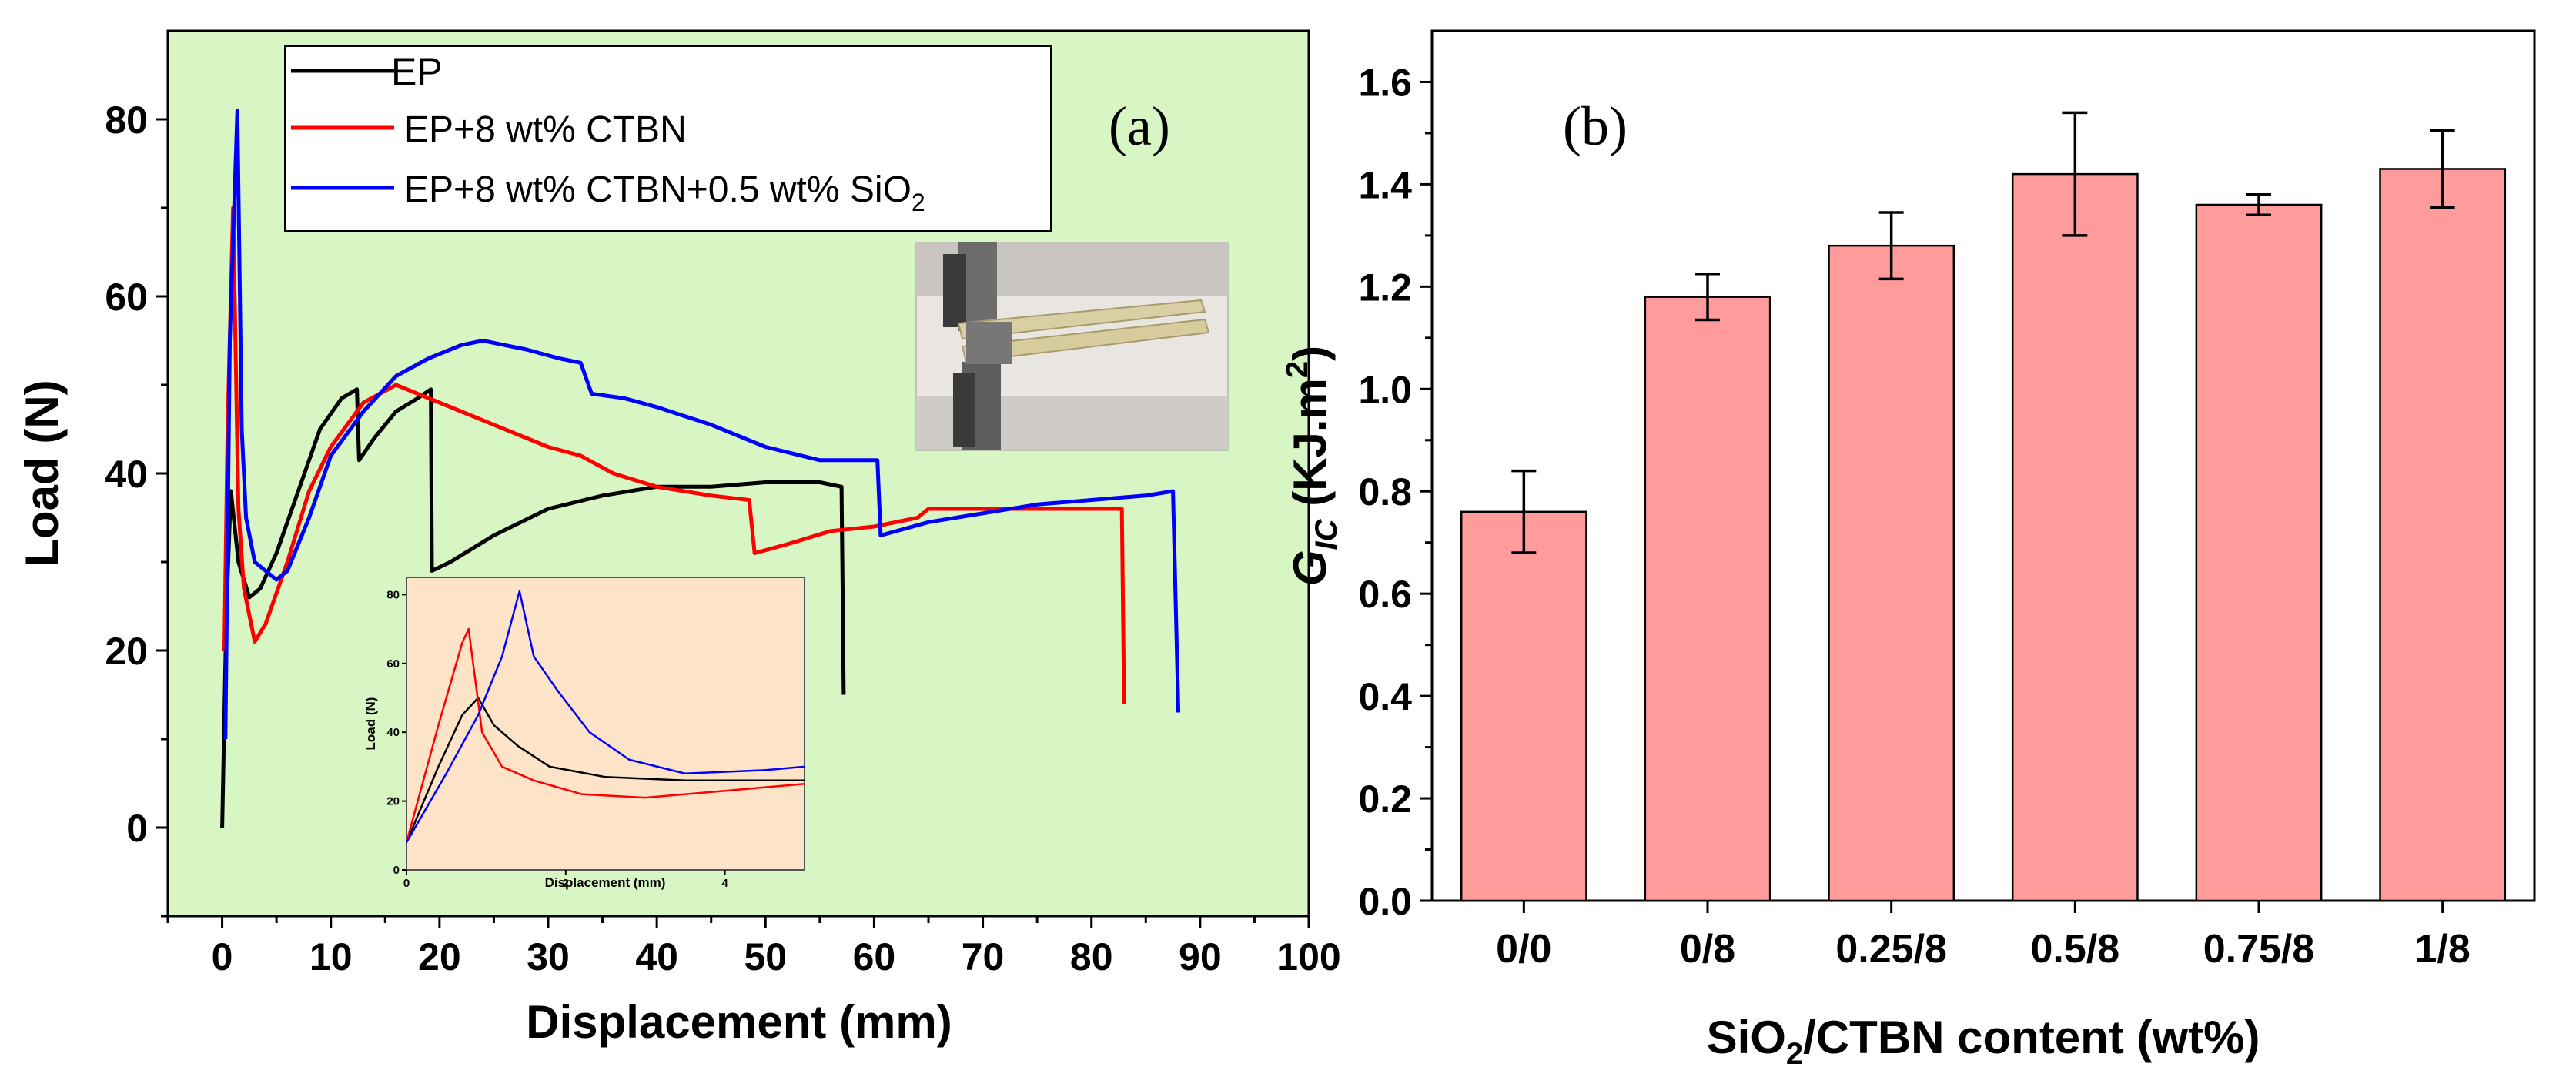  What do you see at coordinates (545, 129) in the screenshot?
I see `legend-label-ctbn: EP+8 wt% CTBN` at bounding box center [545, 129].